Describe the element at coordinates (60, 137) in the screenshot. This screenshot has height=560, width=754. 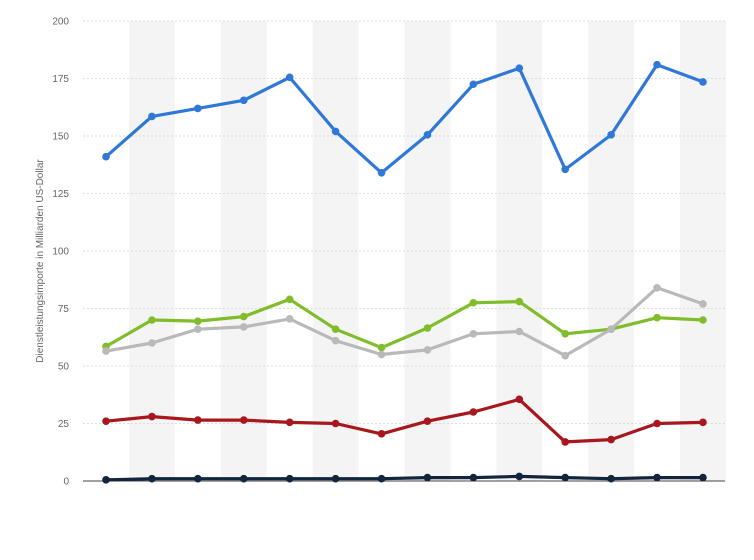
I see `y-tick-label: 150` at that location.